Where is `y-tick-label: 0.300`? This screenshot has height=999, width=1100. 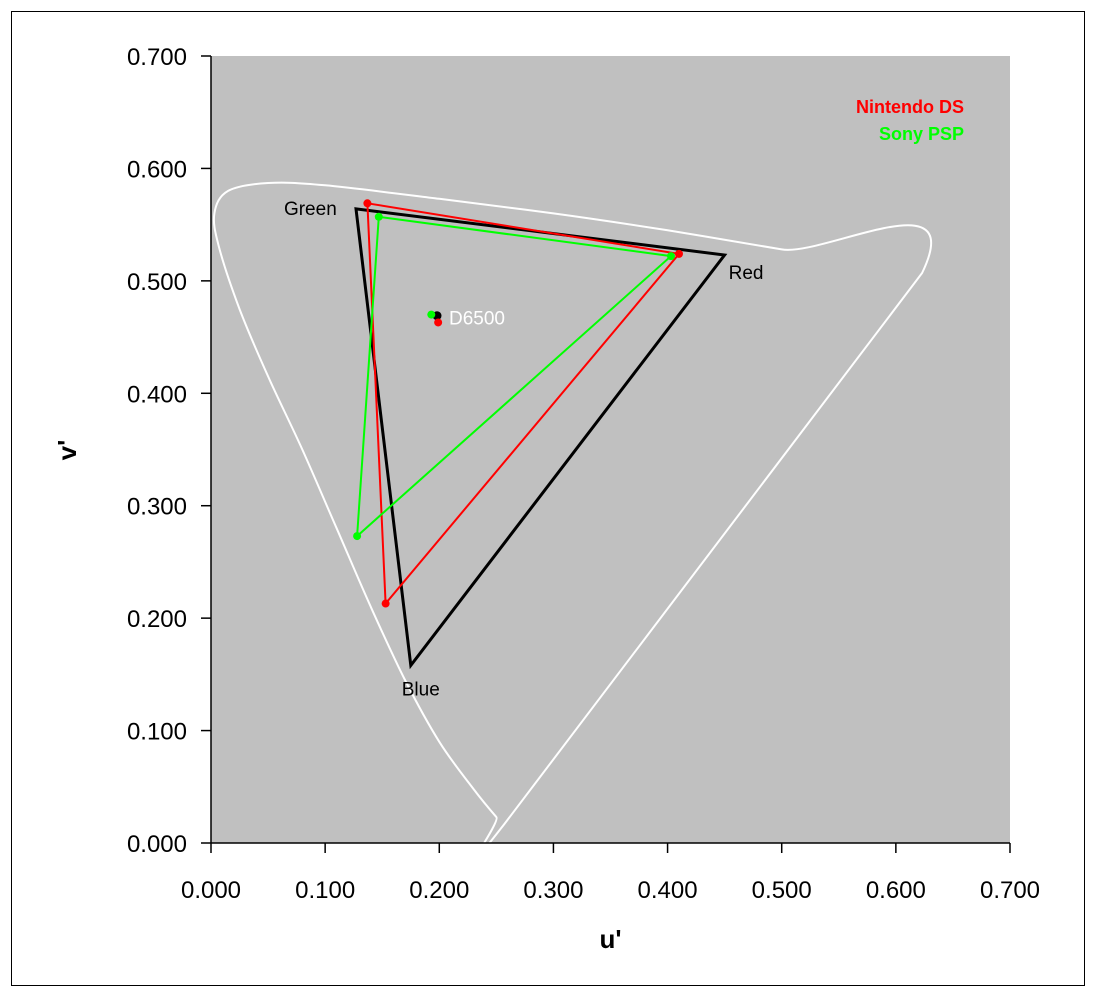 y-tick-label: 0.300 is located at coordinates (157, 507).